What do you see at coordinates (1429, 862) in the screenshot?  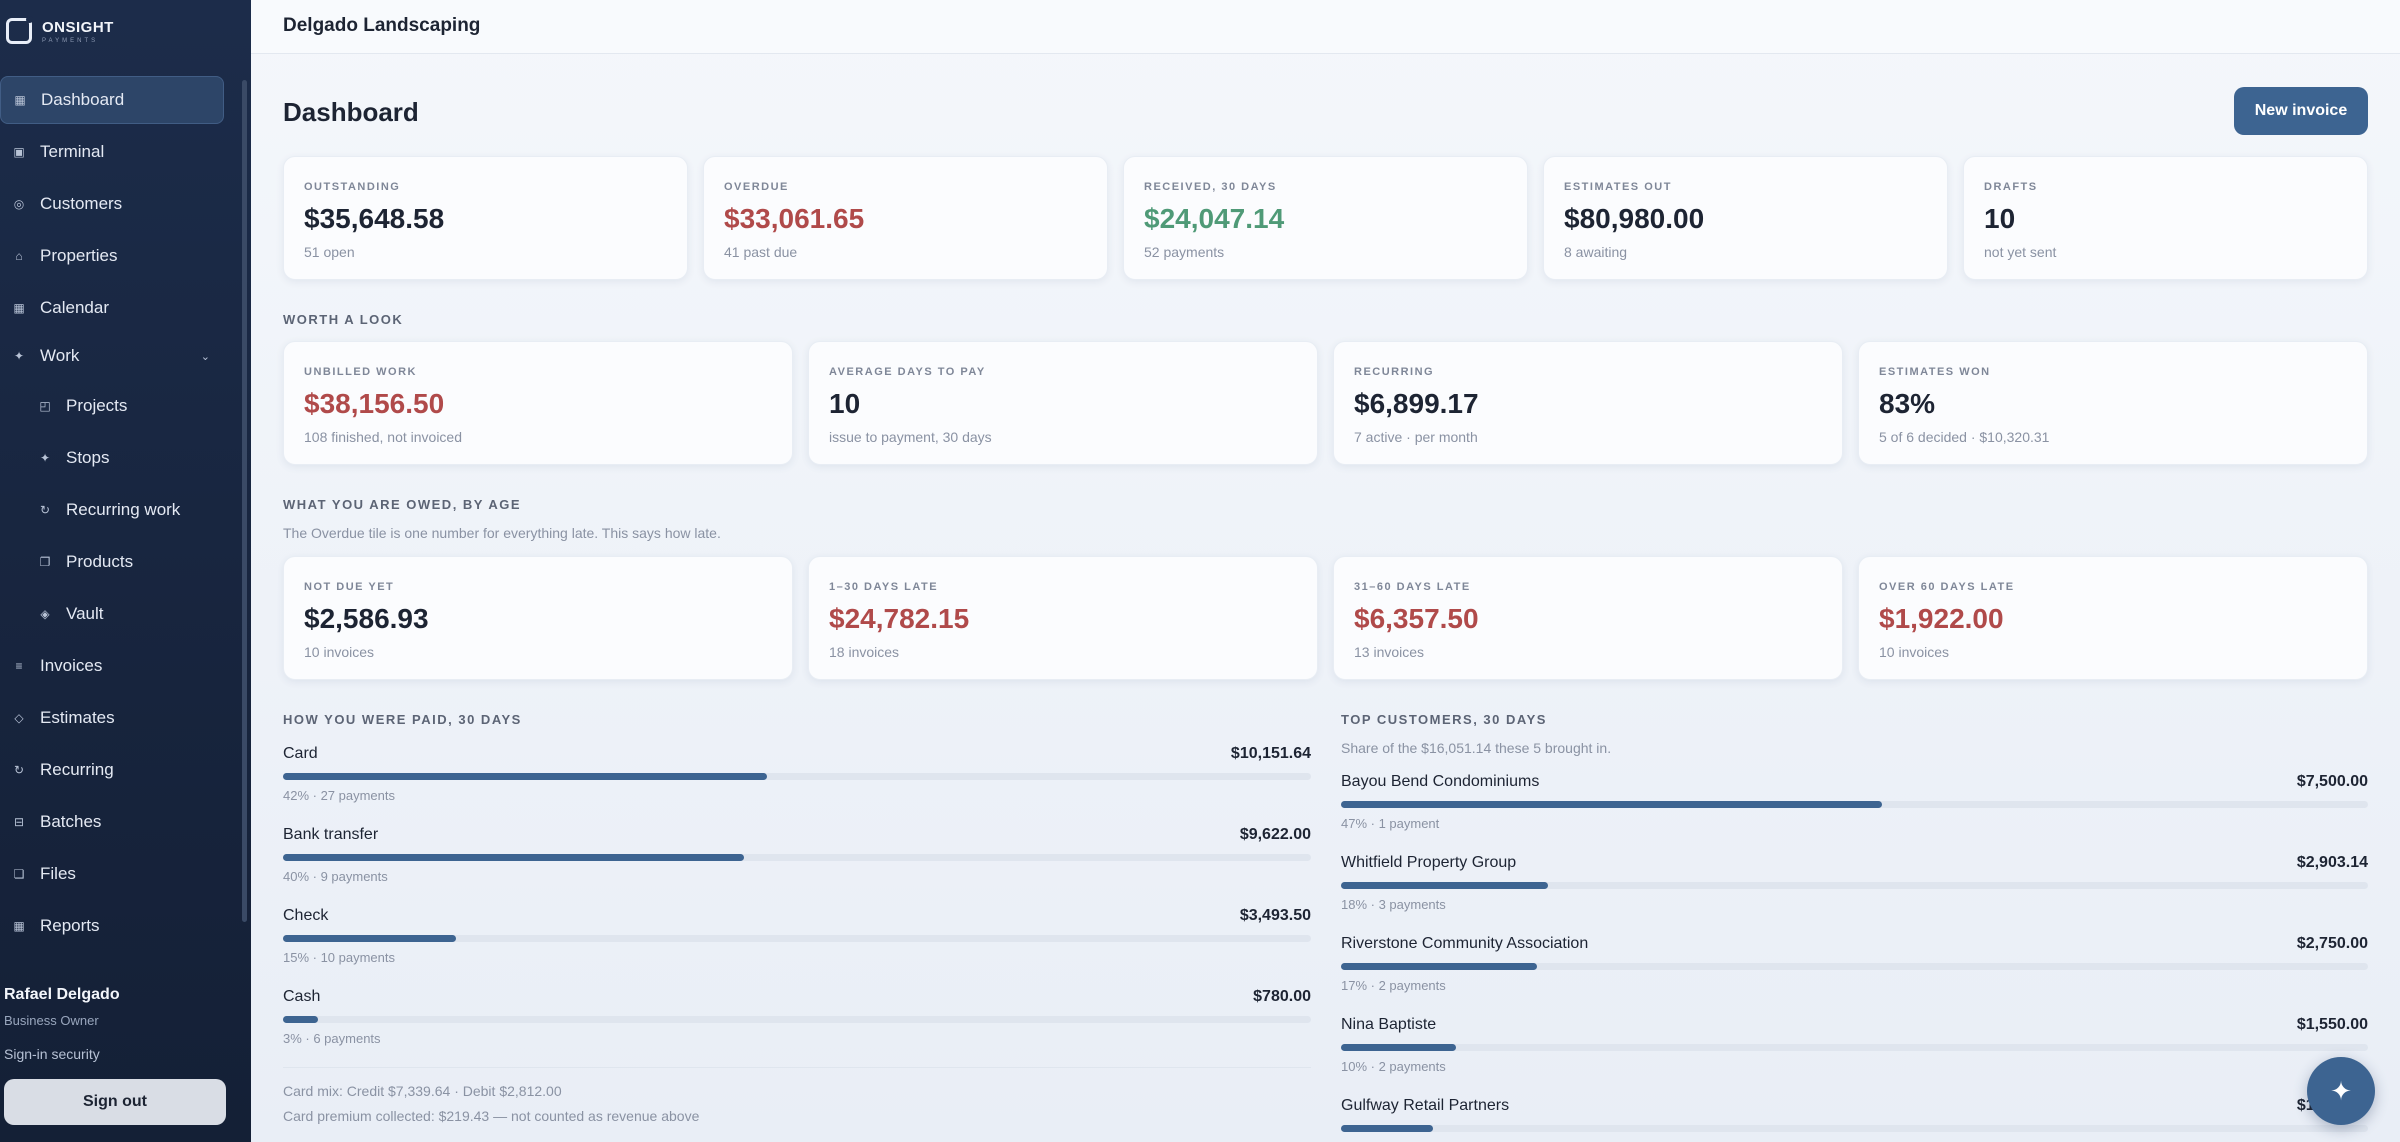 I see `top-customer-name: Whitfield Property Group` at bounding box center [1429, 862].